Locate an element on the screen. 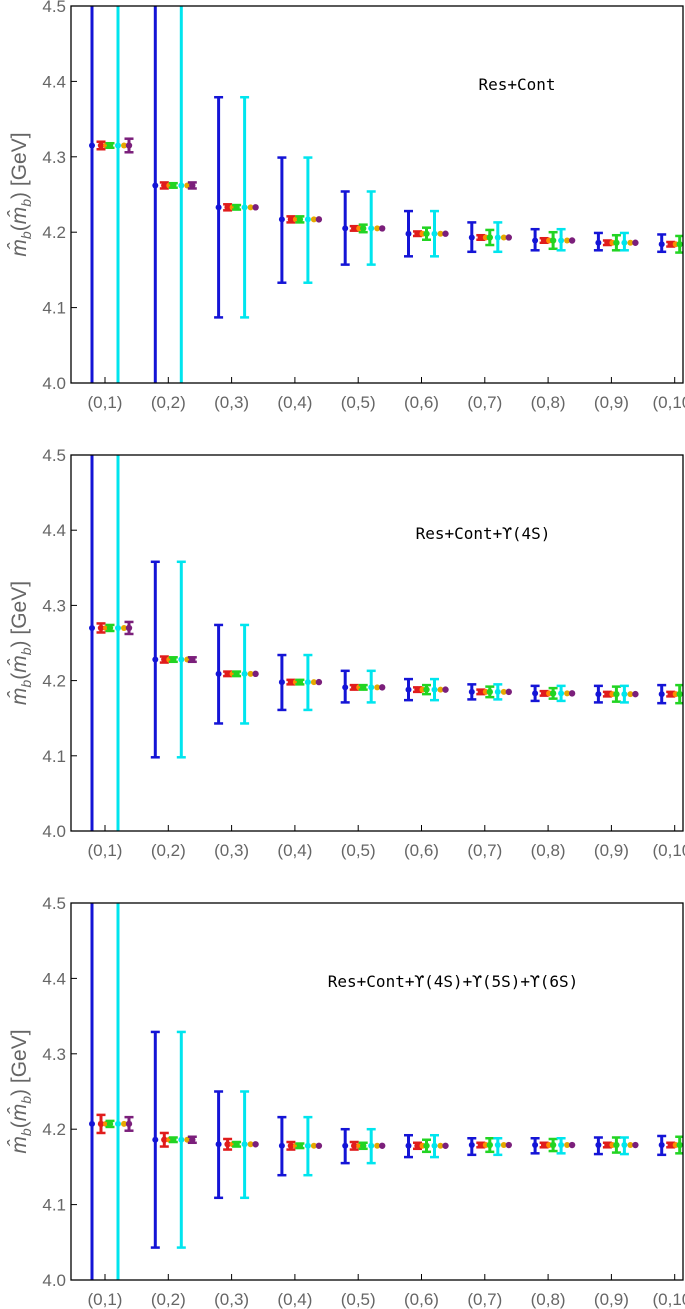  y-tick-label: 4.4 is located at coordinates (54, 978).